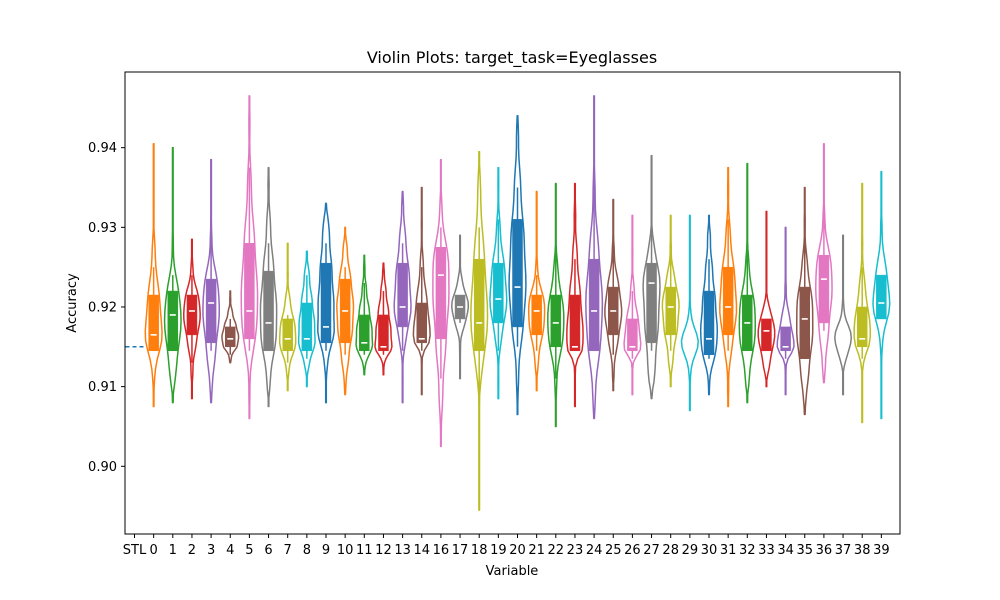  Describe the element at coordinates (512, 571) in the screenshot. I see `x-axis-label: Variable` at that location.